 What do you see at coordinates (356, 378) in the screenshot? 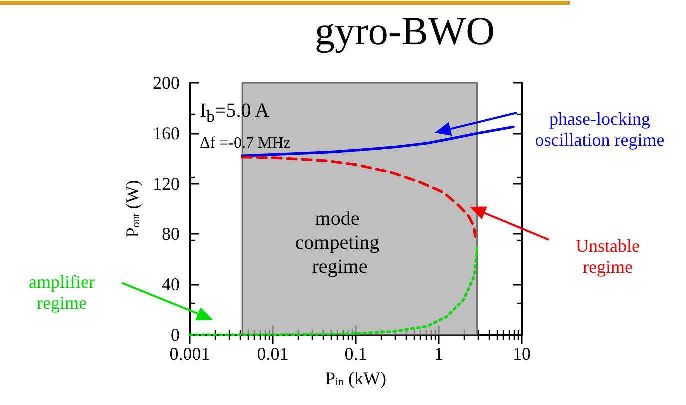
I see `x-axis-title: Pin (kW)` at bounding box center [356, 378].